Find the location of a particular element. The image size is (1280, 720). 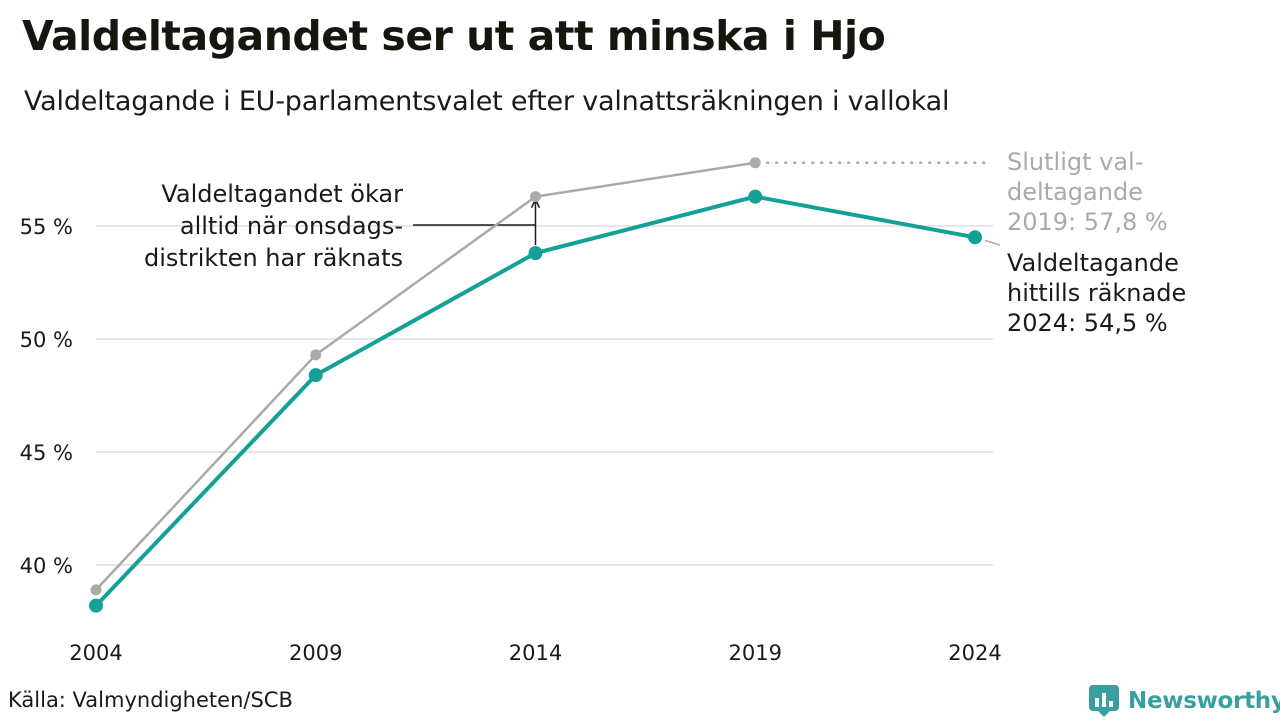

annotation-counted-2024-text: hittills räknade is located at coordinates (1096, 293).